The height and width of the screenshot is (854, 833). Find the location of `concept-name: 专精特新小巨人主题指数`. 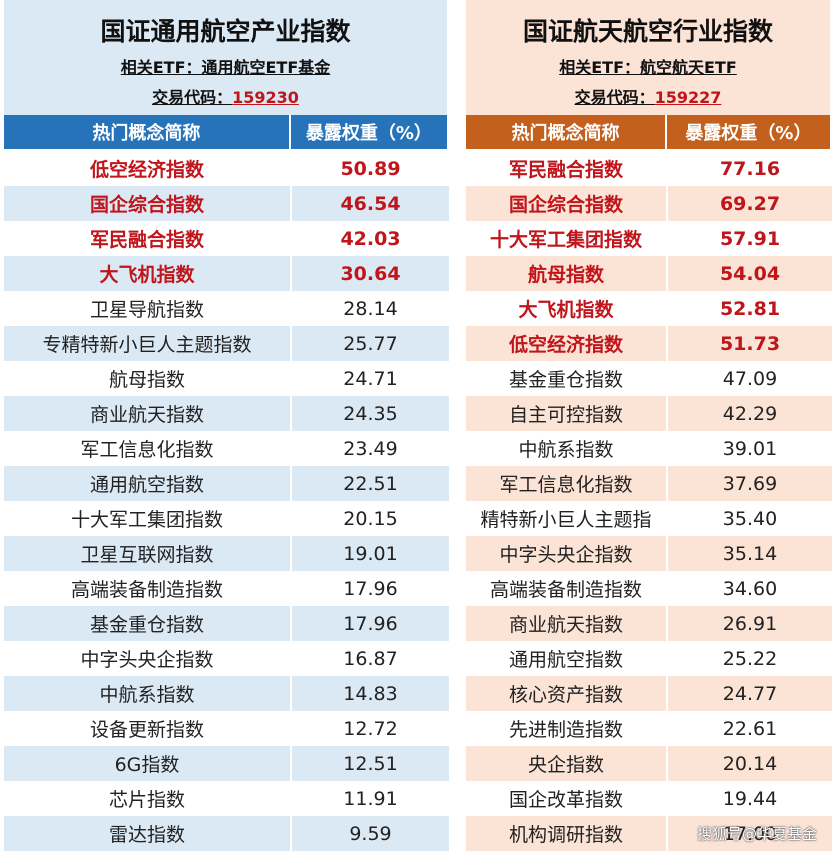

concept-name: 专精特新小巨人主题指数 is located at coordinates (148, 343).